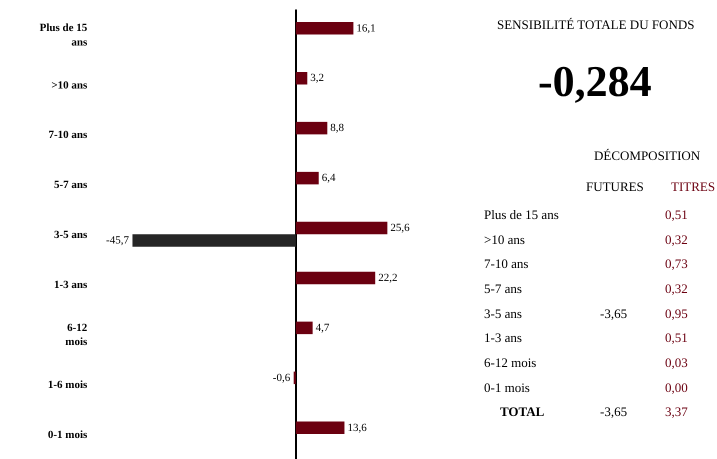  Describe the element at coordinates (693, 186) in the screenshot. I see `legend-label: TITRES` at that location.